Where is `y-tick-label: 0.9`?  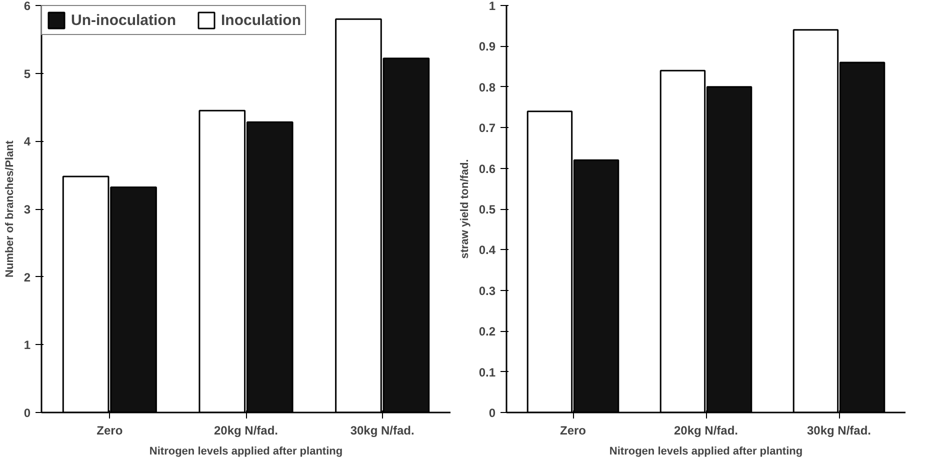 y-tick-label: 0.9 is located at coordinates (487, 47).